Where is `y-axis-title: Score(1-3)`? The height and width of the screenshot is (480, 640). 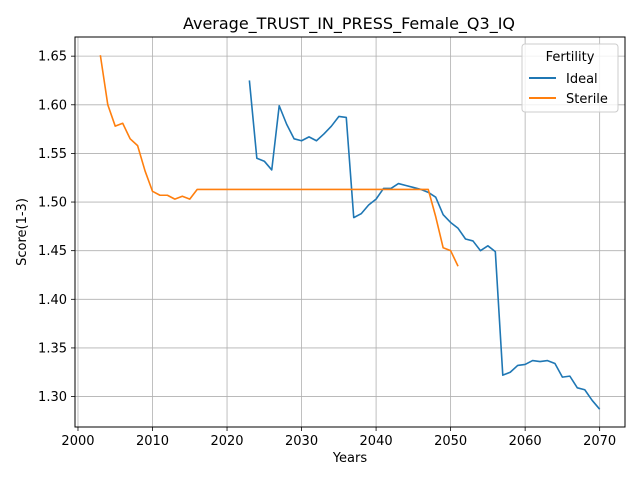 y-axis-title: Score(1-3) is located at coordinates (22, 232).